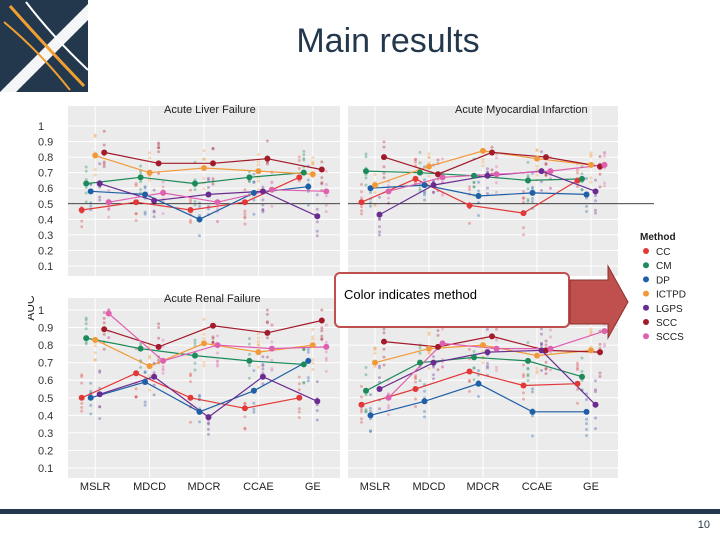 This screenshot has height=540, width=720. What do you see at coordinates (663, 252) in the screenshot?
I see `legend-label-cc: CC` at bounding box center [663, 252].